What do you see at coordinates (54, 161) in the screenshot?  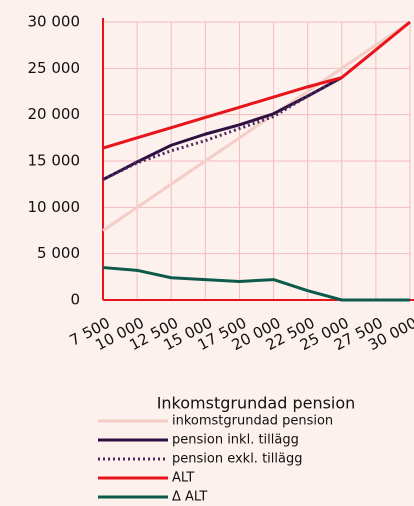 I see `y-tick-label: 15 000` at bounding box center [54, 161].